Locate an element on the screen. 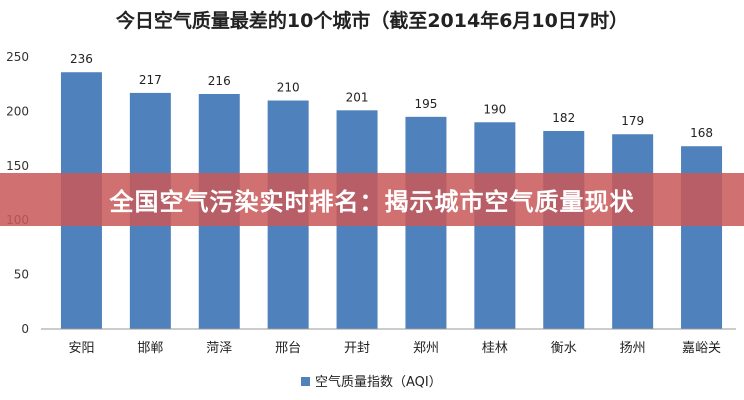 The height and width of the screenshot is (400, 744). y-tick-label: 150 is located at coordinates (17, 166).